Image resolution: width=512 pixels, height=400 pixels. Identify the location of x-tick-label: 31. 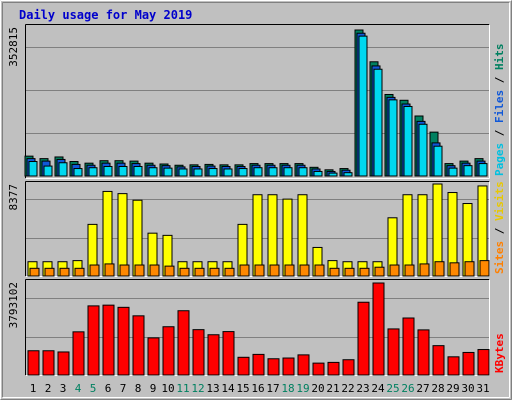
(482, 388).